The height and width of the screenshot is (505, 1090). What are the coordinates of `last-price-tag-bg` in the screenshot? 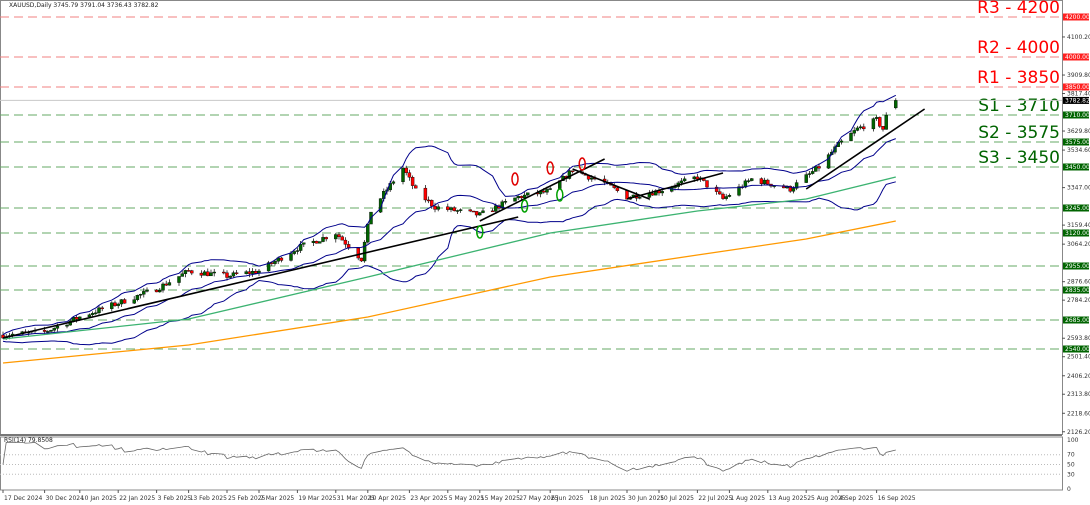 It's located at (1076, 100).